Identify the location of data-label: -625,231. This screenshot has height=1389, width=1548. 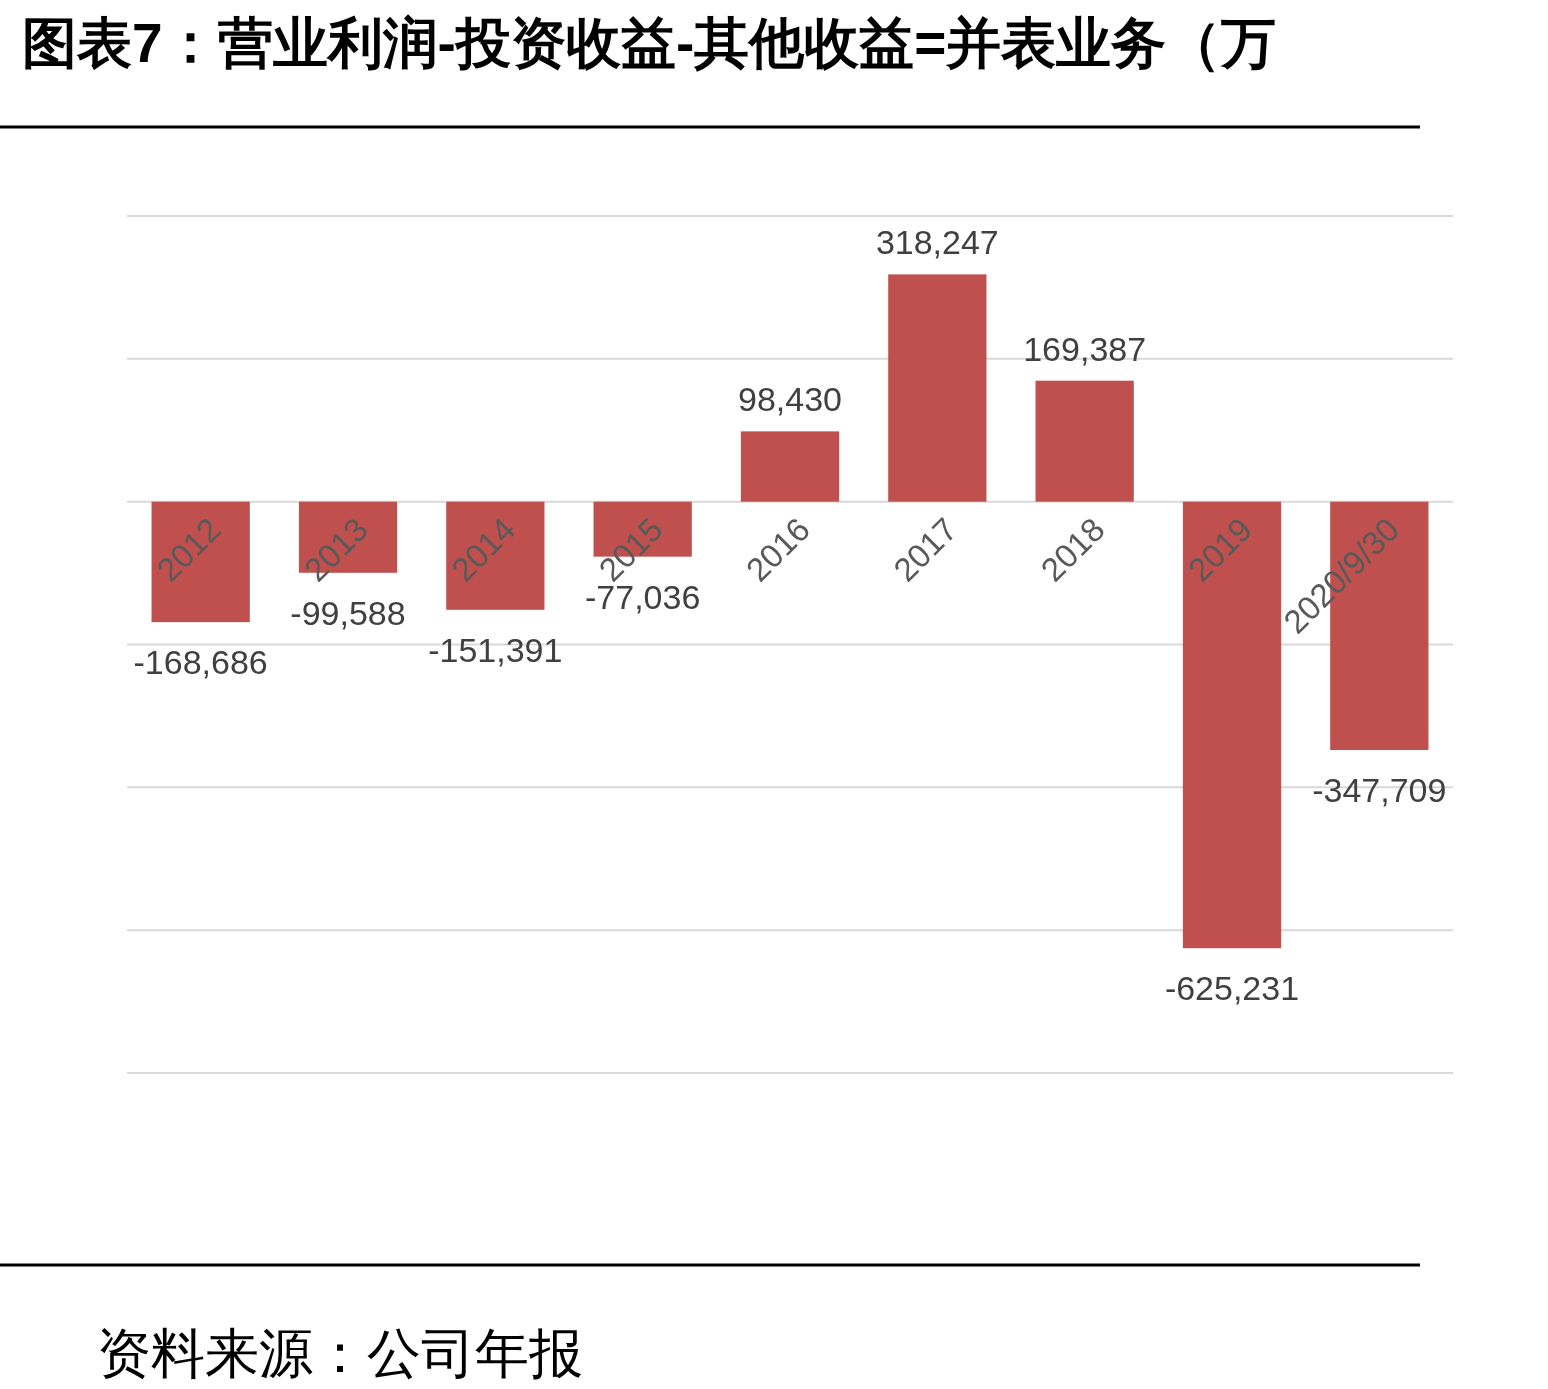
(1232, 988).